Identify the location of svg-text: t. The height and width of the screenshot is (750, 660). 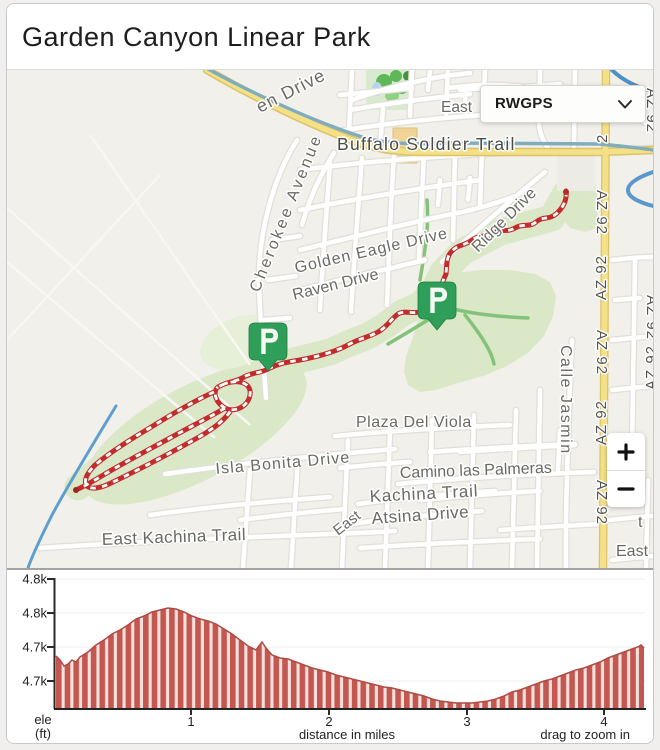
(640, 522).